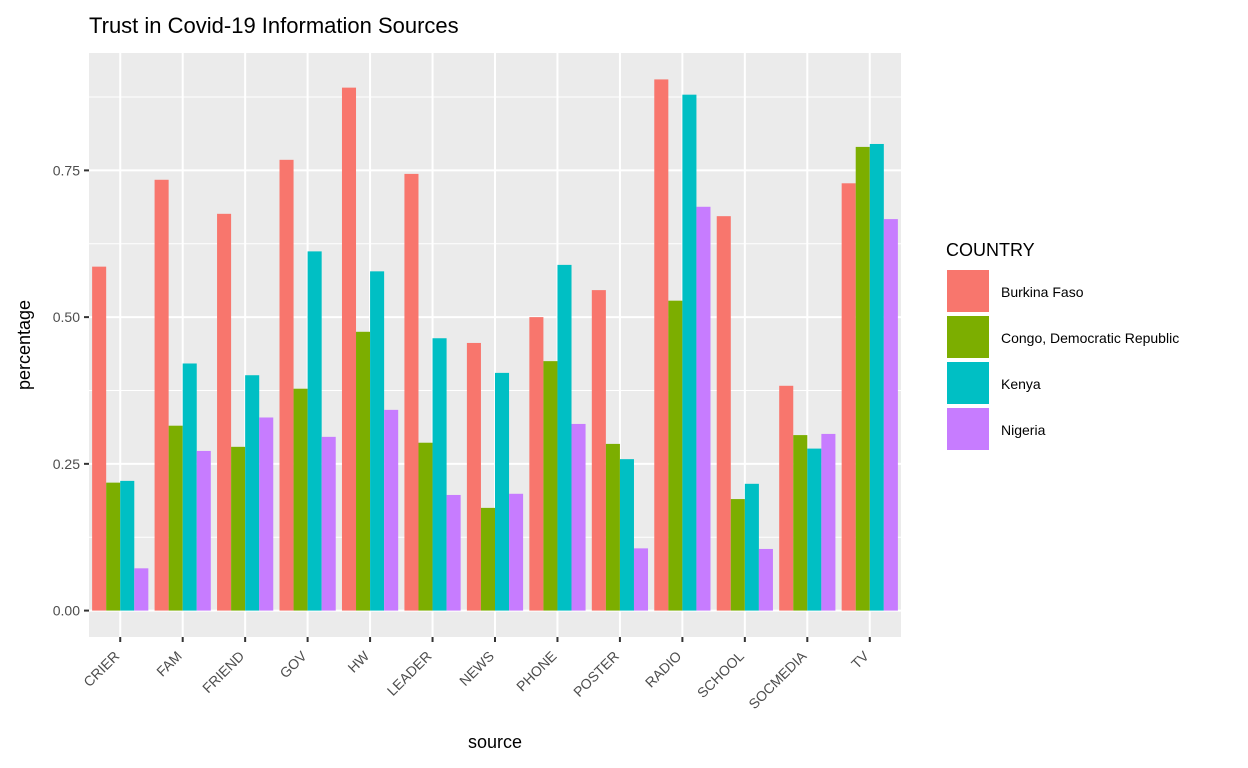  What do you see at coordinates (1042, 292) in the screenshot?
I see `legend-label: Burkina Faso` at bounding box center [1042, 292].